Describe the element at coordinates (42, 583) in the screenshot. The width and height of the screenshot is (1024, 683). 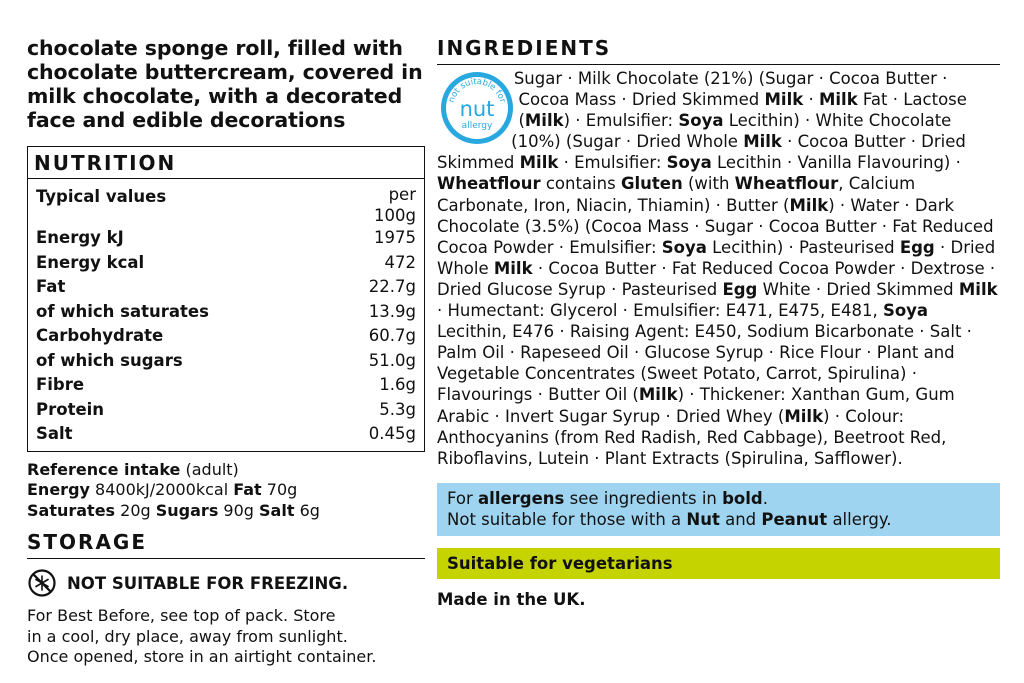
I see `no-freeze-icon` at that location.